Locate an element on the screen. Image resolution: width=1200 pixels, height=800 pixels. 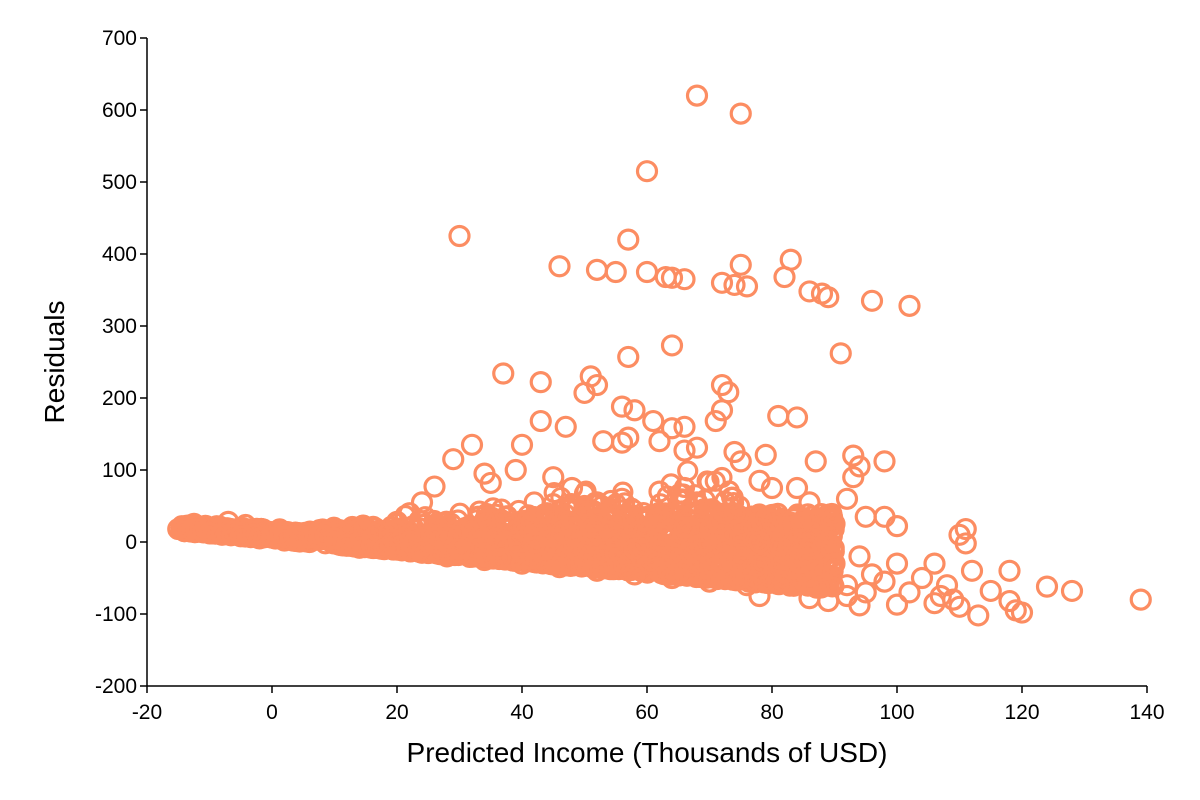
y-tick-label: 600 is located at coordinates (119, 110).